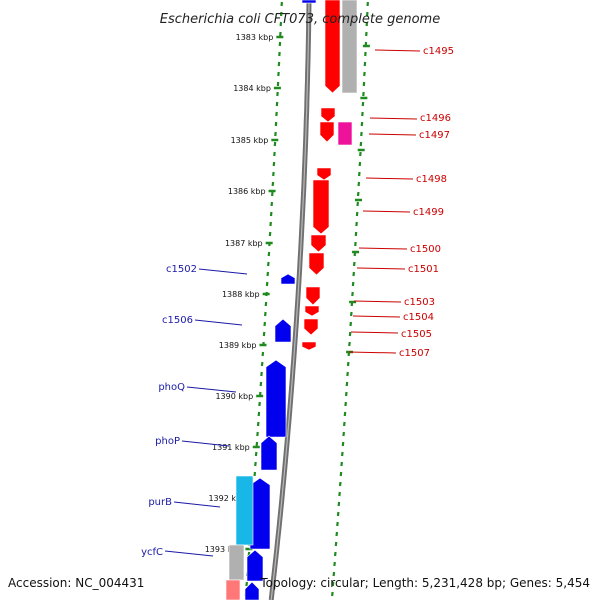 The height and width of the screenshot is (600, 600). I want to click on gene-label-forward: c1497, so click(434, 135).